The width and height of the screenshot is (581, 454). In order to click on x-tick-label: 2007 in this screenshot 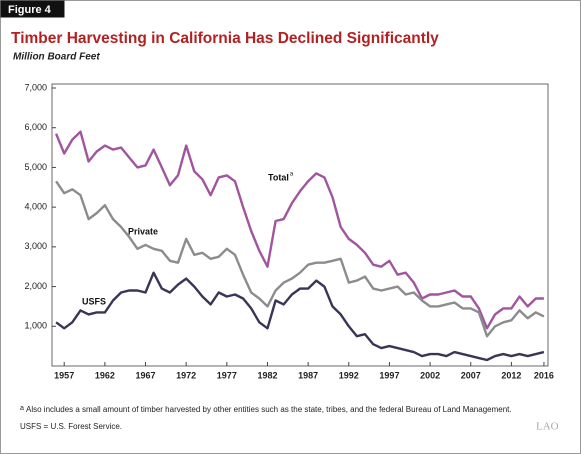, I will do `click(471, 375)`.